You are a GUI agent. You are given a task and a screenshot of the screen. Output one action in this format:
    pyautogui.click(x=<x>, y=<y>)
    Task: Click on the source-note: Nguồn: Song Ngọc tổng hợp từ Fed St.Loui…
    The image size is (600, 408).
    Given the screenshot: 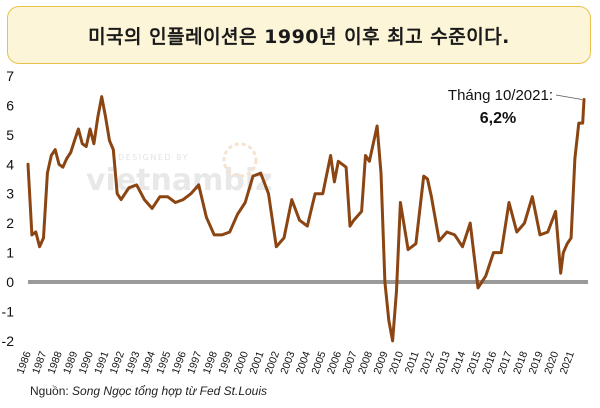 What is the action you would take?
    pyautogui.click(x=148, y=391)
    